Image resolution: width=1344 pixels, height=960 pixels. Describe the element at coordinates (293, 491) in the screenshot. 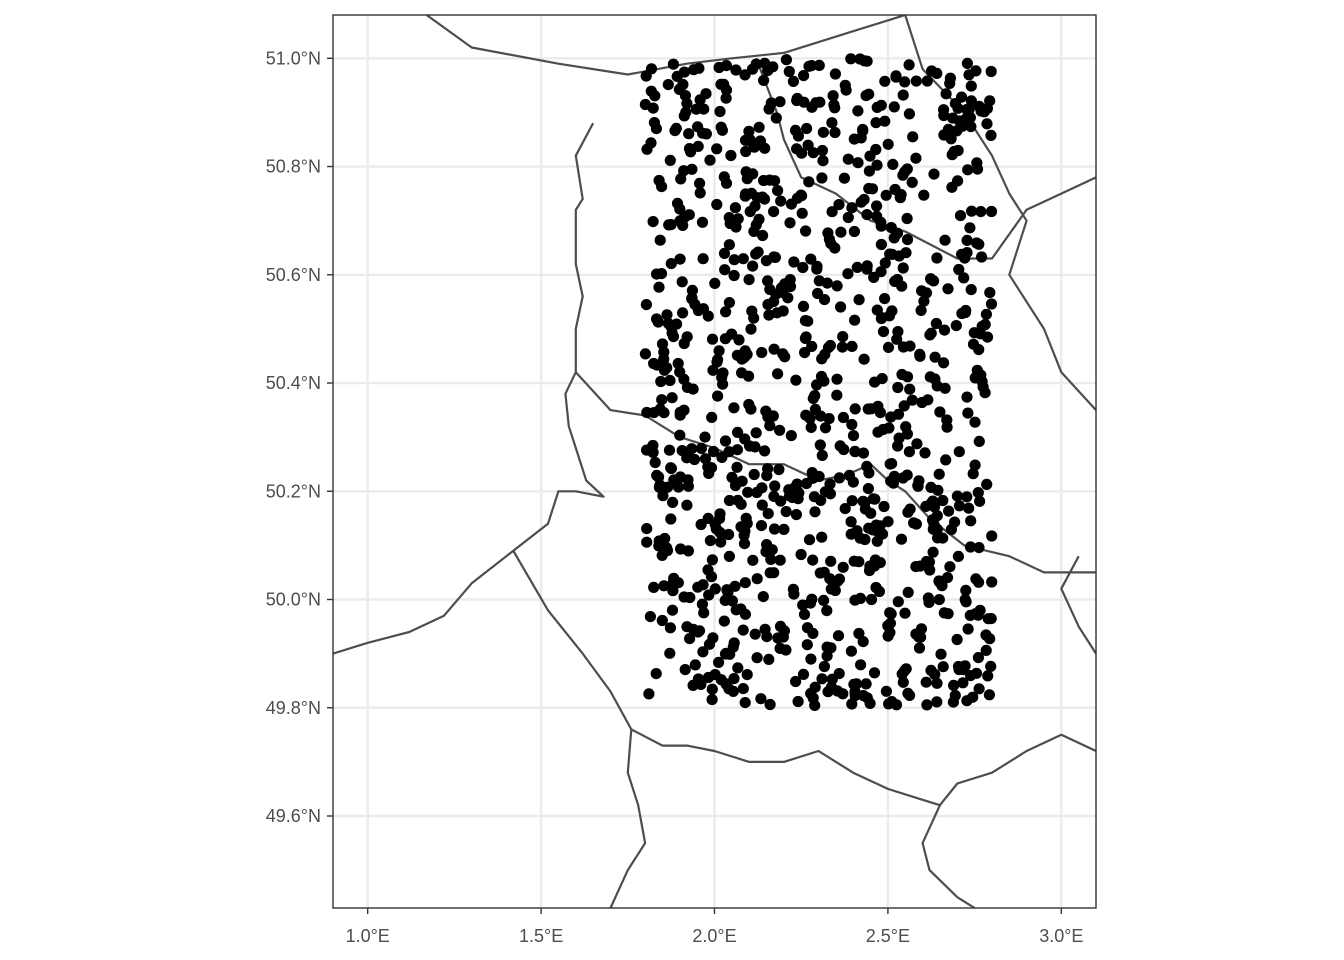

I see `y-tick-label-3: 50.2°N` at that location.